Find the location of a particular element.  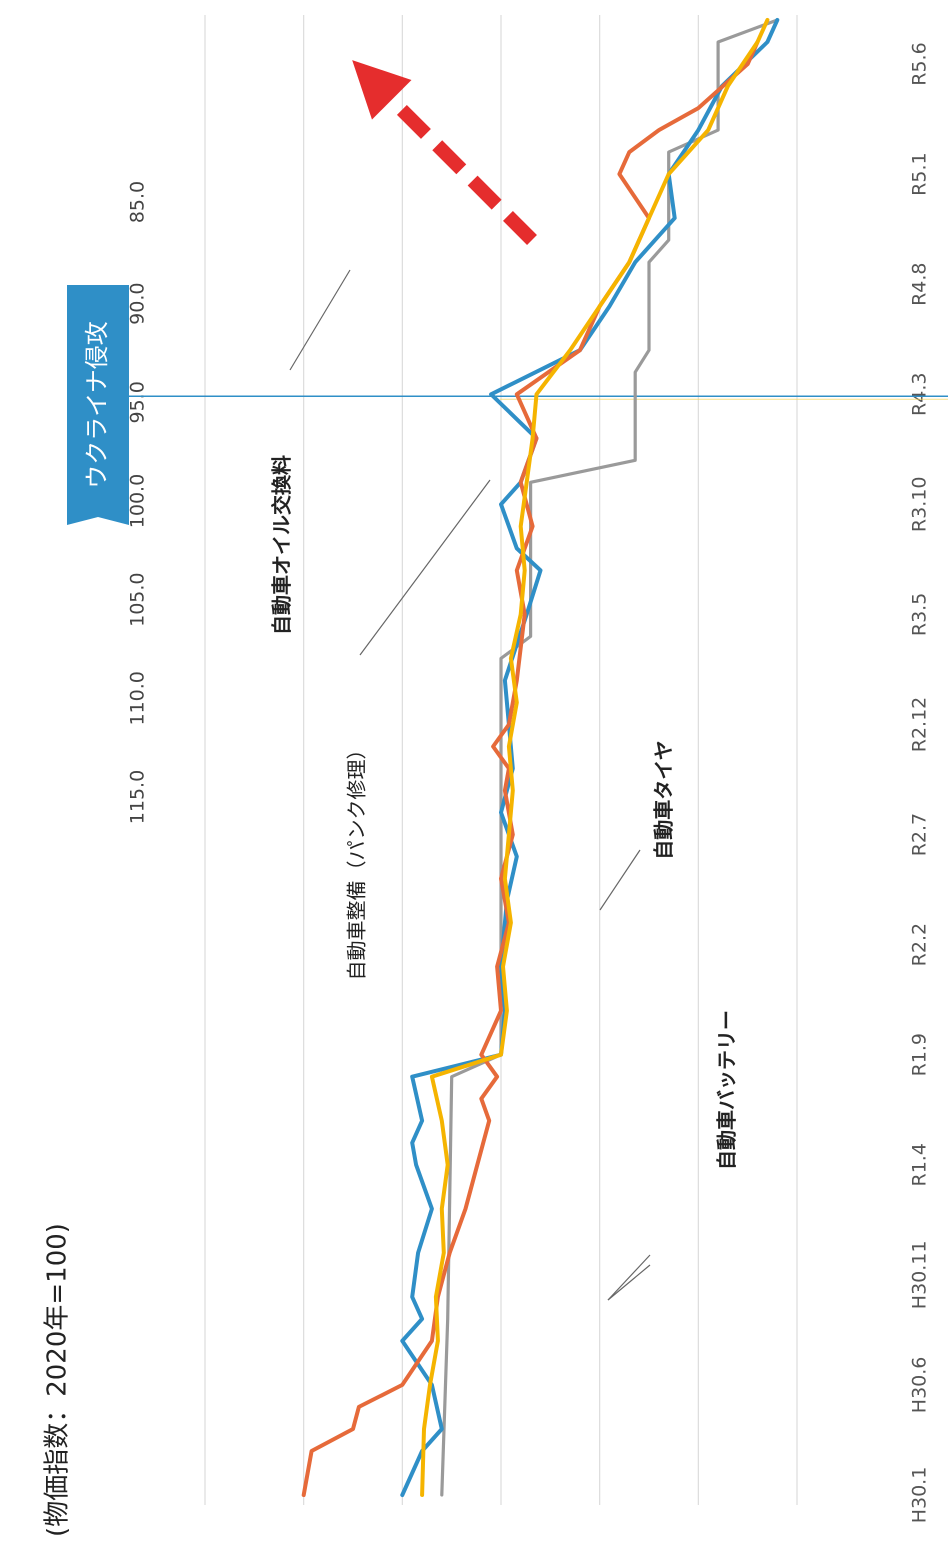

x-tick-label: R3.10 is located at coordinates (920, 505).